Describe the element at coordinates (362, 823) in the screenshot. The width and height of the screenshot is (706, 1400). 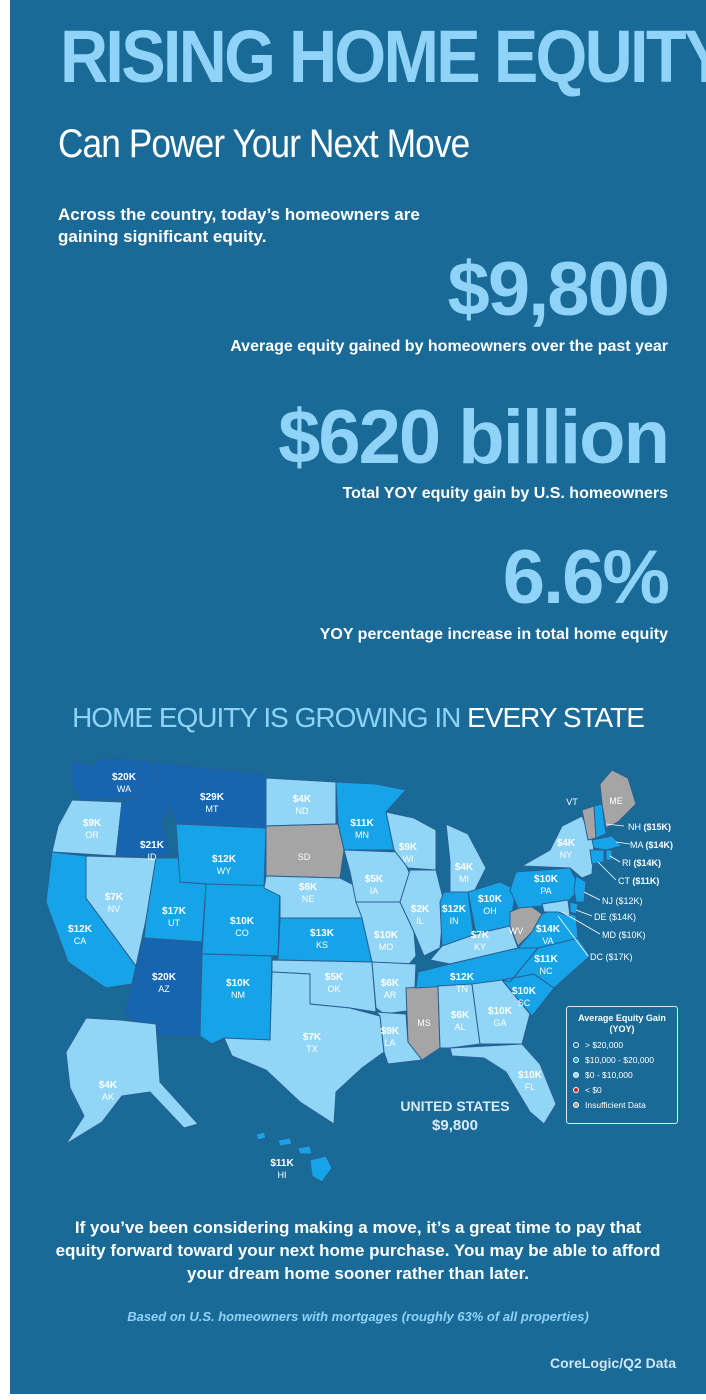
I see `state-value-mn: $11K` at that location.